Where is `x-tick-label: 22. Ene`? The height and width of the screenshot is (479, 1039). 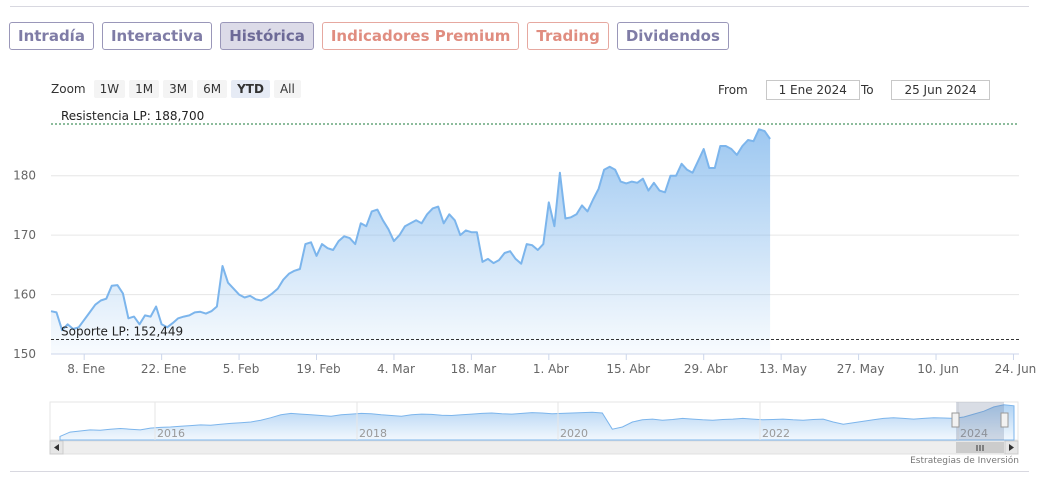
x-tick-label: 22. Ene is located at coordinates (163, 369).